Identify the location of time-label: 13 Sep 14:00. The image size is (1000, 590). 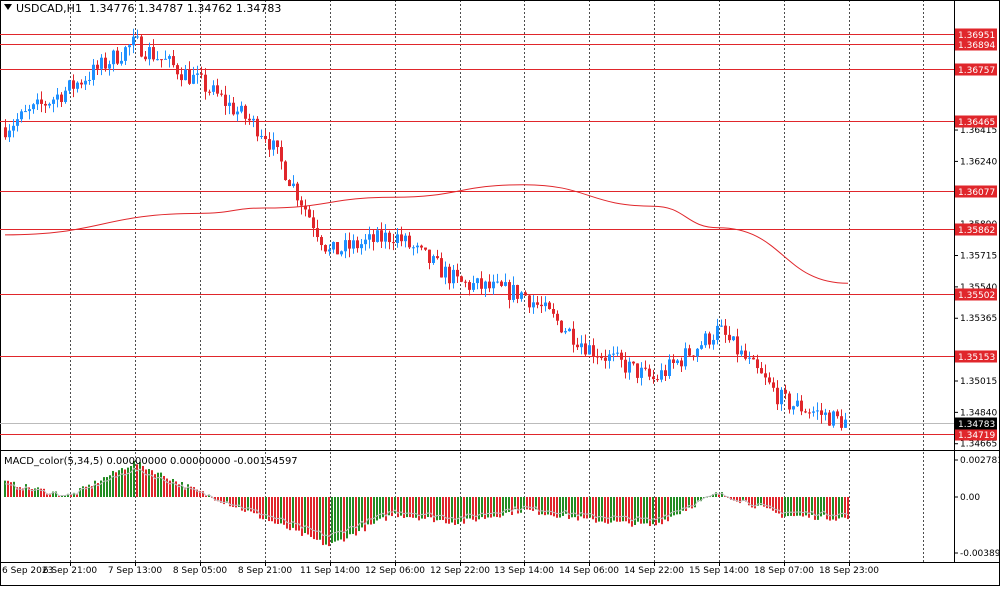
(524, 571).